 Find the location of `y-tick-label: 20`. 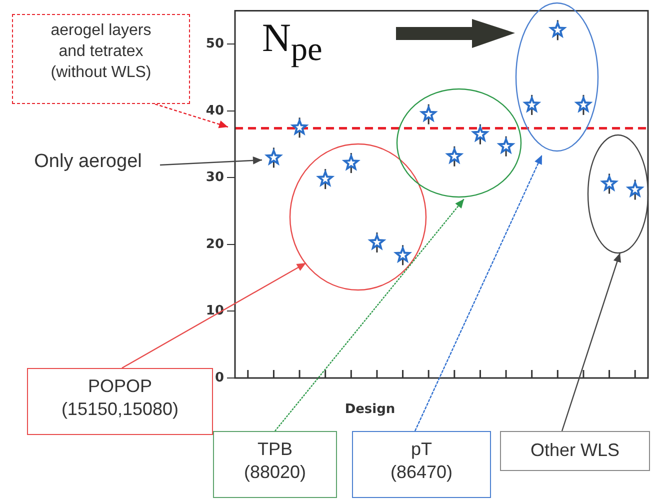

y-tick-label: 20 is located at coordinates (215, 244).